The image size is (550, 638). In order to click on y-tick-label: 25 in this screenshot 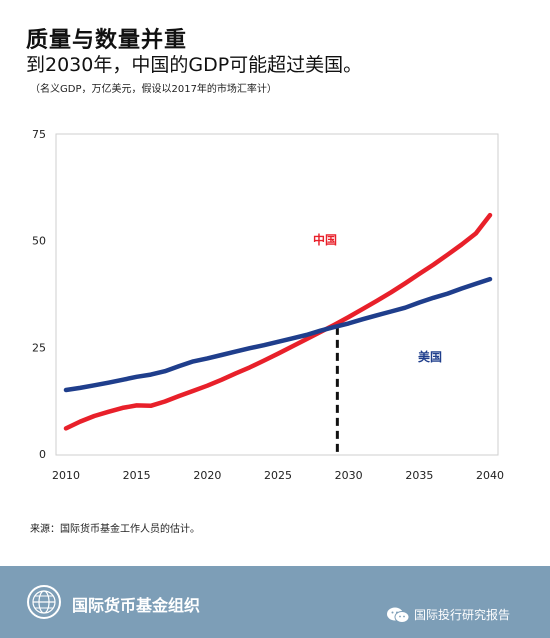, I will do `click(39, 347)`.